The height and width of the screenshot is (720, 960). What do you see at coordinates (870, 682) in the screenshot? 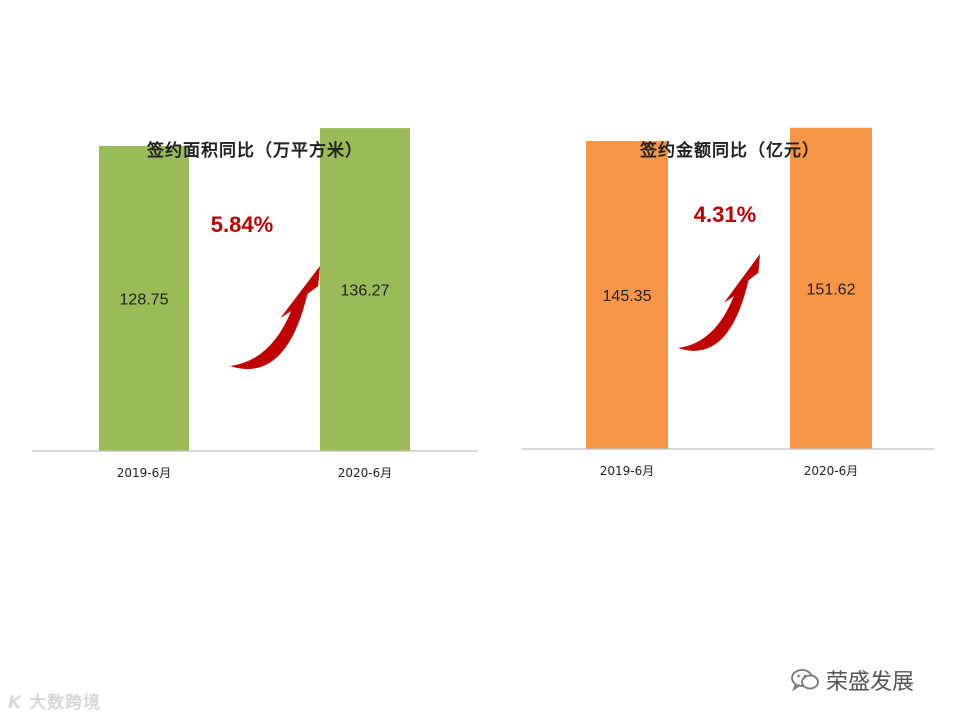
I see `watermark-right-text: 荣盛发展` at bounding box center [870, 682].